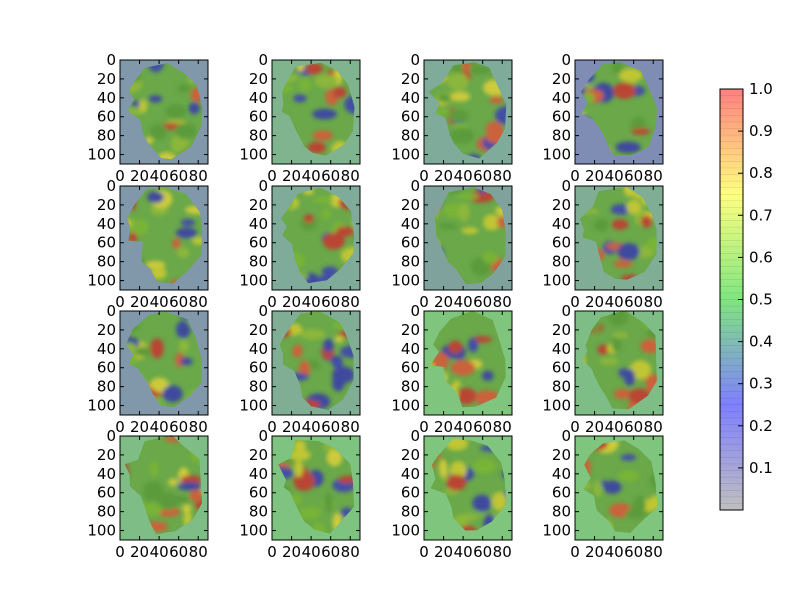 Image resolution: width=800 pixels, height=600 pixels. Describe the element at coordinates (761, 384) in the screenshot. I see `colorbar-tick-label: 0.3` at that location.